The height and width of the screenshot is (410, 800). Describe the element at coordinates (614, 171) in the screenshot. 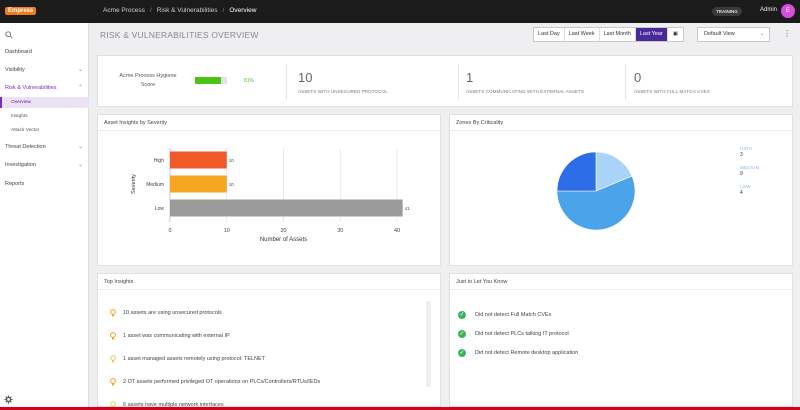

I see `pie-slice-high` at that location.